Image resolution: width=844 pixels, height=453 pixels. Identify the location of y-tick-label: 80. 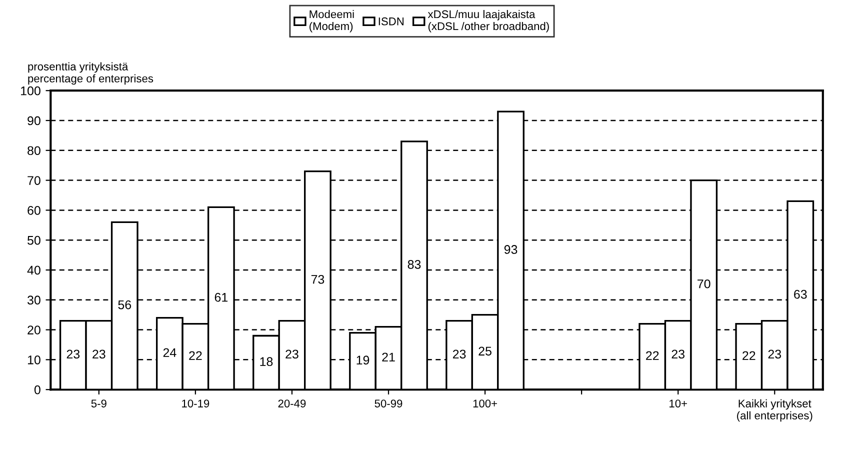
(34, 151).